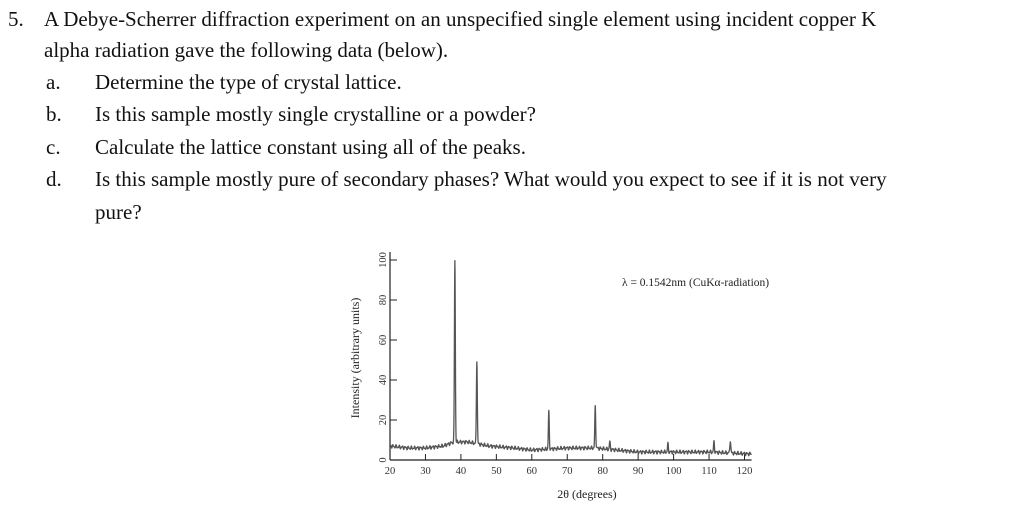 This screenshot has width=1024, height=518. I want to click on x-axis-label: 2θ (degrees), so click(586, 494).